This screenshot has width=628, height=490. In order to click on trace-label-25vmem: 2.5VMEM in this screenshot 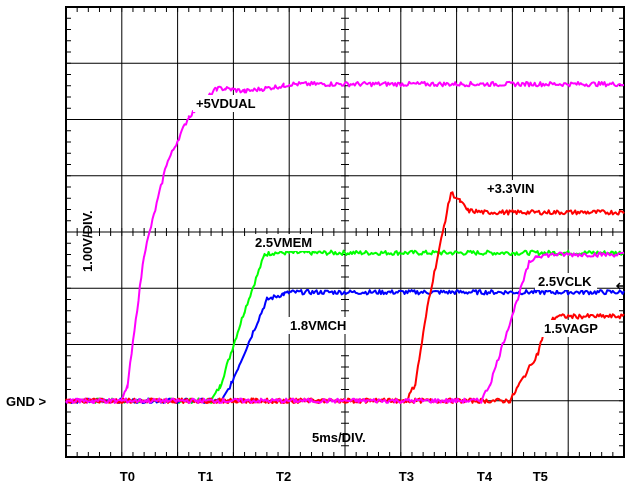, I will do `click(283, 242)`.